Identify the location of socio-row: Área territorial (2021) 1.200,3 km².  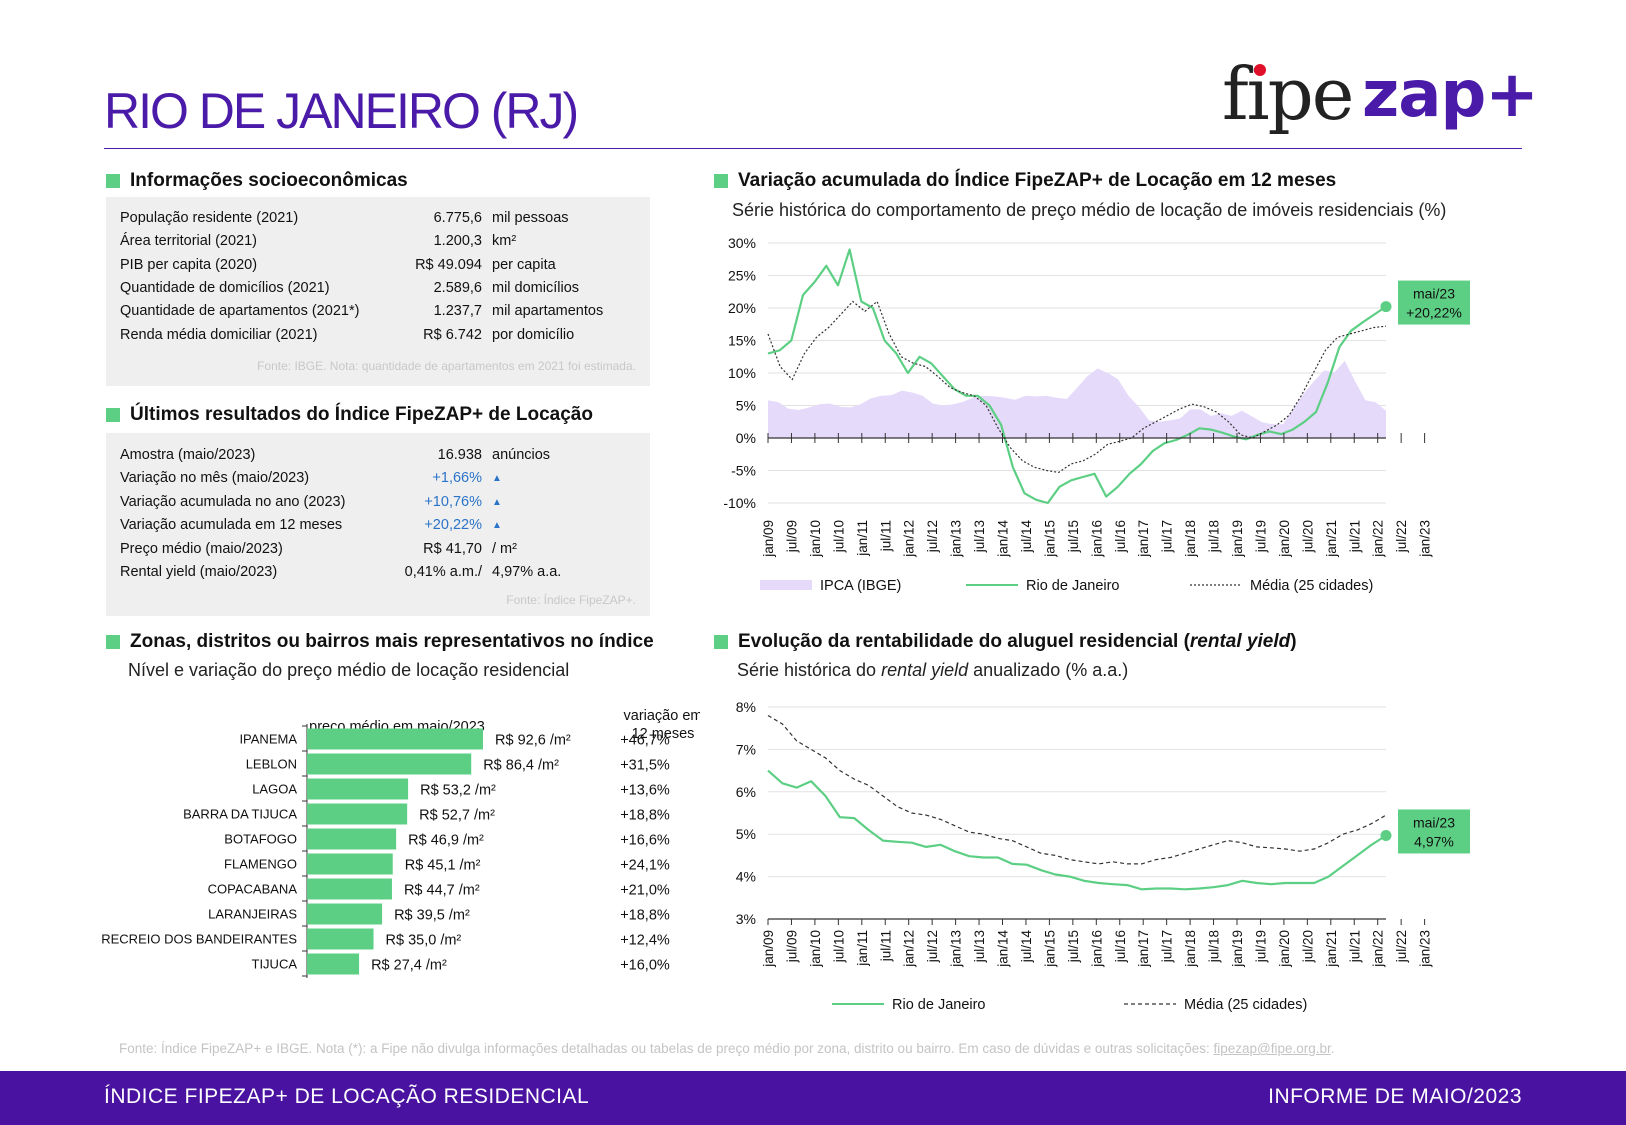
(378, 244).